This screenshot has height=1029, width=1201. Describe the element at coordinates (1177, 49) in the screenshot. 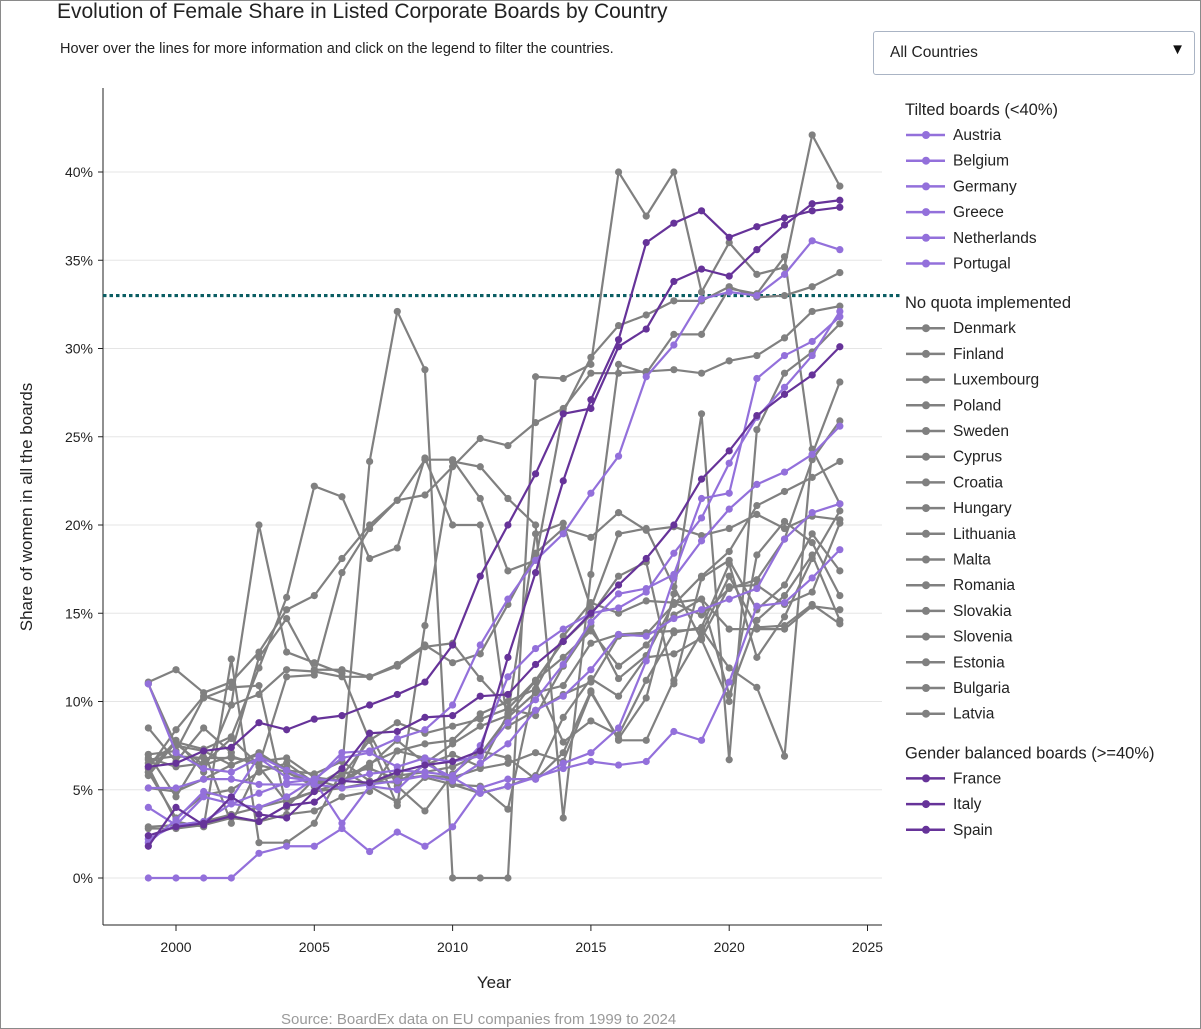

I see `triangle-down-icon: ▼` at that location.